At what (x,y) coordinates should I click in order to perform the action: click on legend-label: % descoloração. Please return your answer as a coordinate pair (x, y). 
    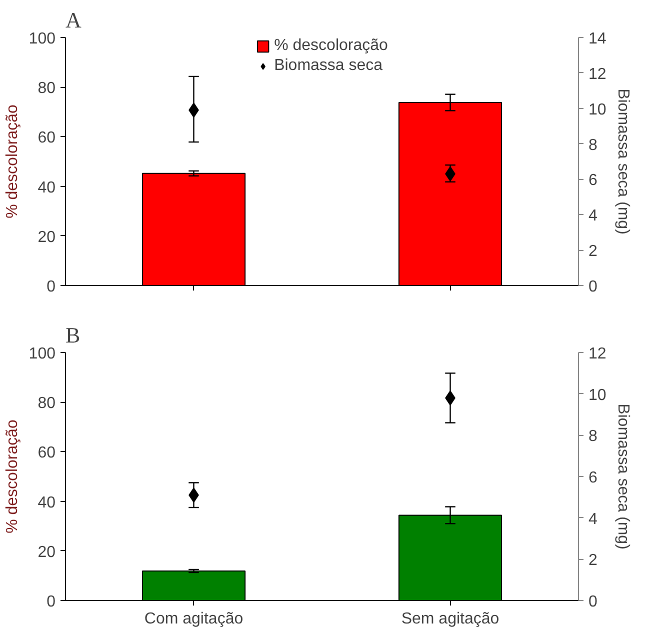
    Looking at the image, I should click on (331, 46).